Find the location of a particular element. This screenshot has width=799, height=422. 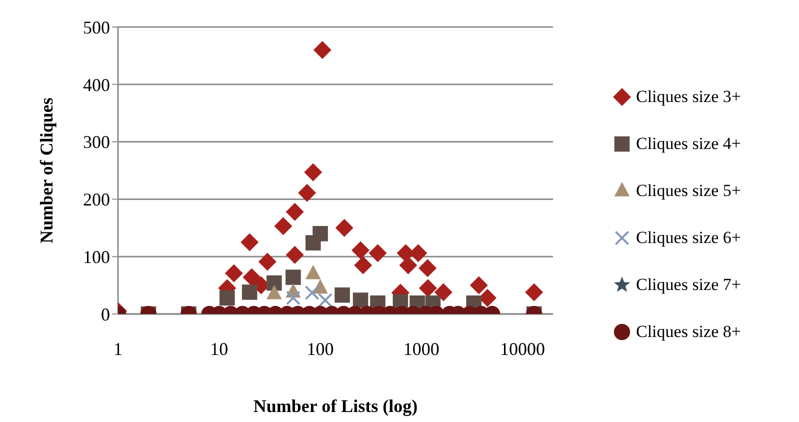

x-tick-label: 1000 is located at coordinates (421, 348).